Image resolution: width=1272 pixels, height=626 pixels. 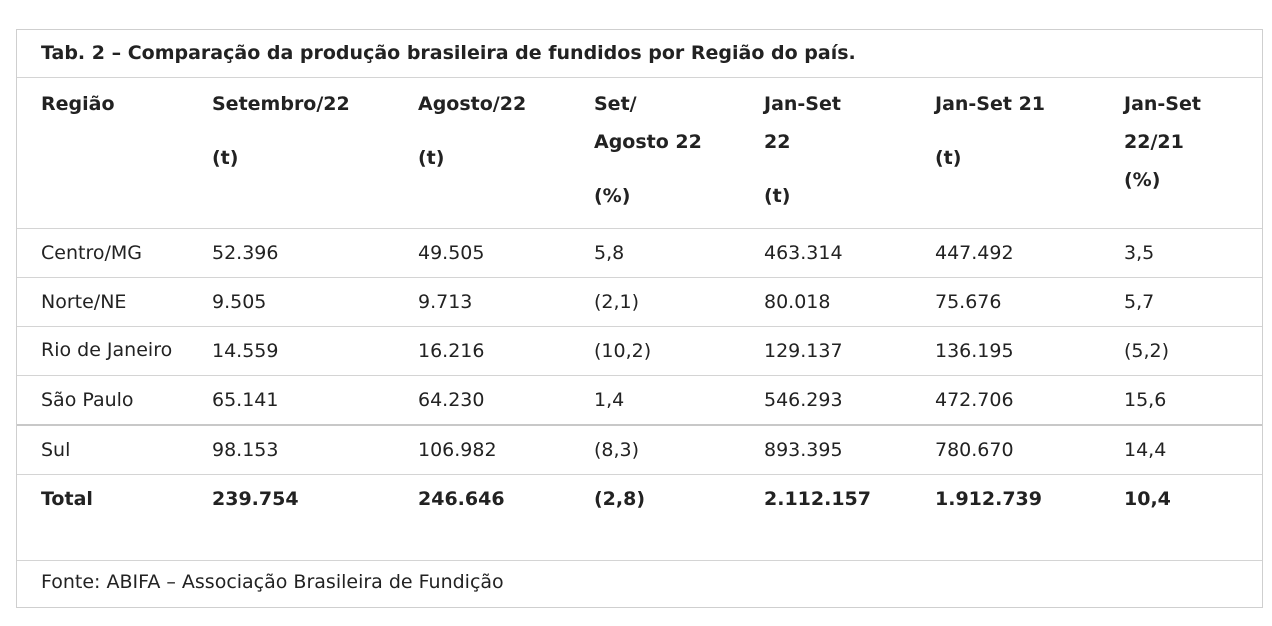 What do you see at coordinates (825, 350) in the screenshot?
I see `cell-value: 129.137` at bounding box center [825, 350].